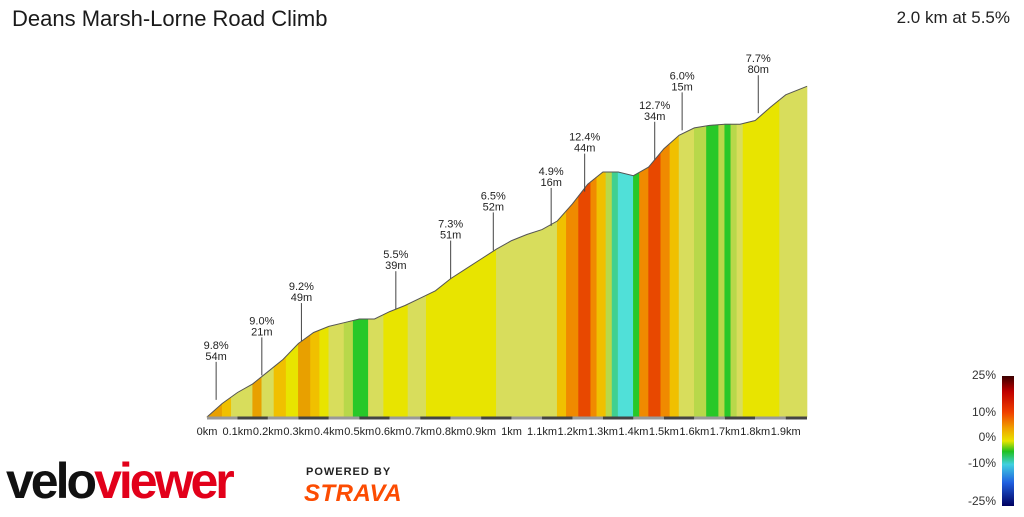  I want to click on annotation-grade: 4.9%, so click(551, 172).